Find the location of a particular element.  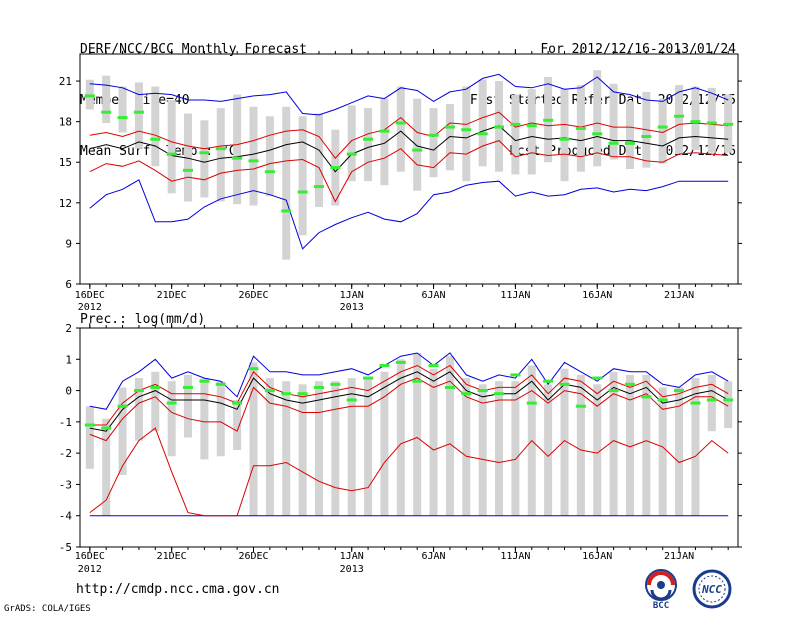

ncc-logo-text: NCC is located at coordinates (711, 589).